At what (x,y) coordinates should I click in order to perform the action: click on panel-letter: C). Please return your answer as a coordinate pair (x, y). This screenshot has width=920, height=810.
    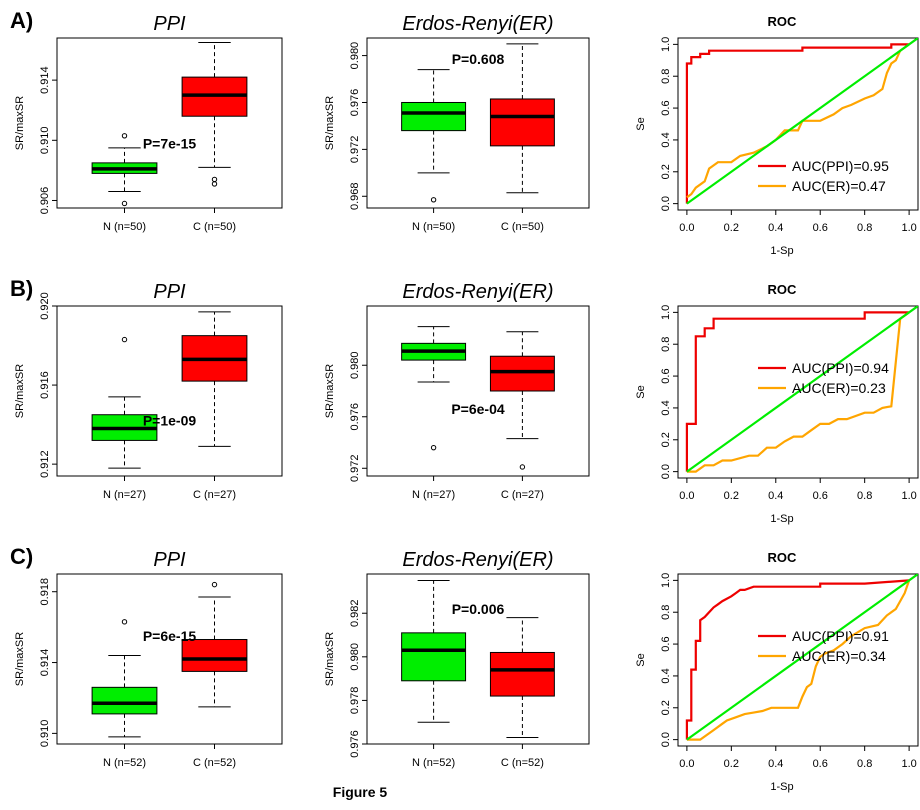
    Looking at the image, I should click on (21, 556).